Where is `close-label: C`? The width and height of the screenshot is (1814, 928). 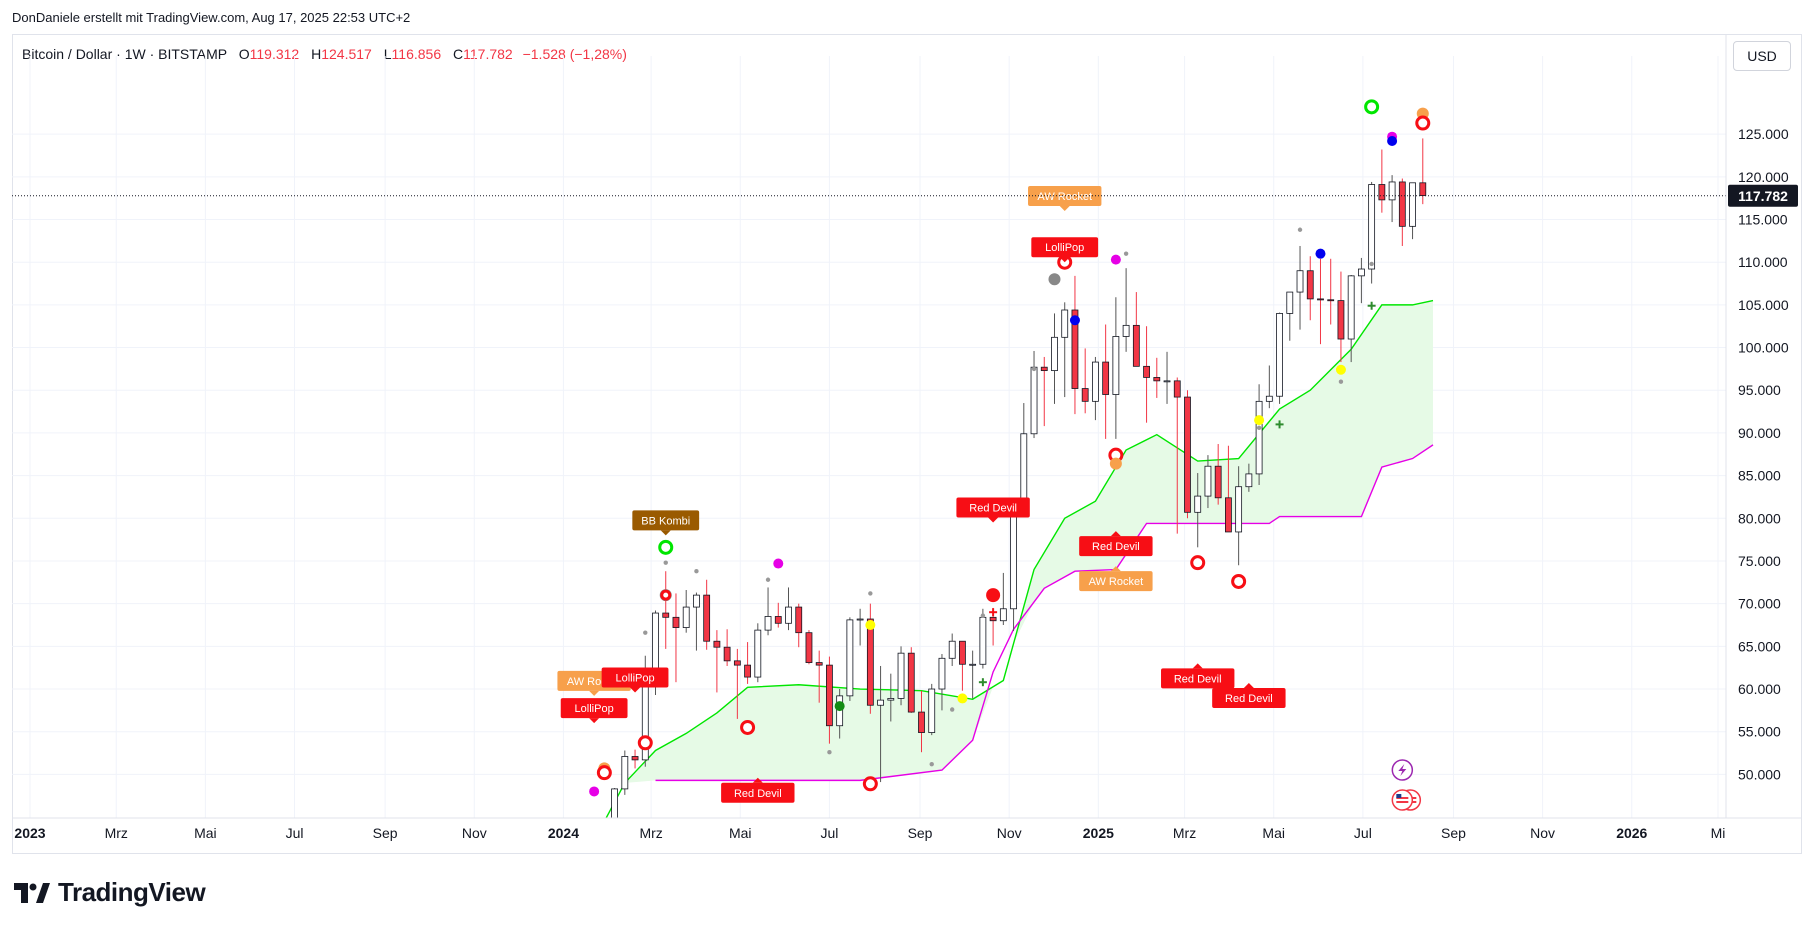 close-label: C is located at coordinates (458, 54).